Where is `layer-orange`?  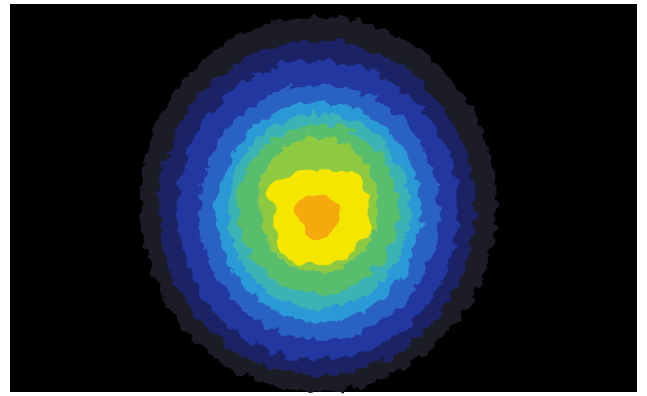 layer-orange is located at coordinates (319, 216).